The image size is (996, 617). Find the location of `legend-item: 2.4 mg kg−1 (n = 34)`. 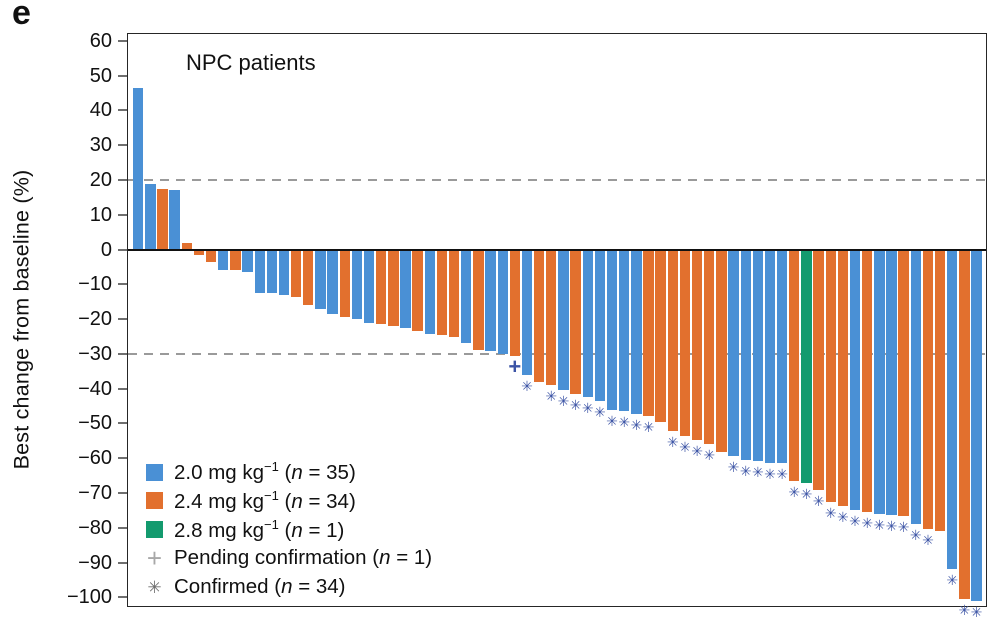

legend-item: 2.4 mg kg−1 (n = 34) is located at coordinates (251, 500).